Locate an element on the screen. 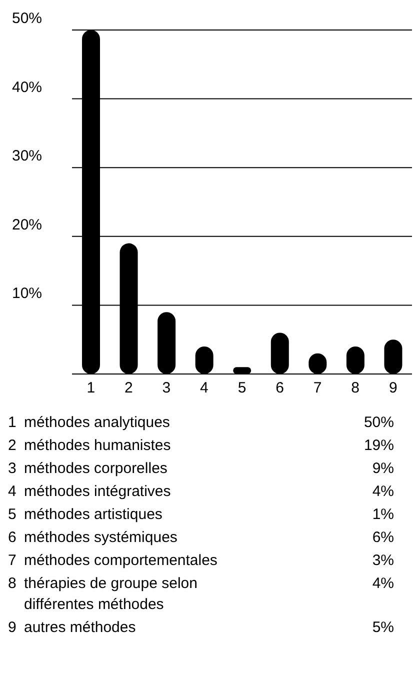 The width and height of the screenshot is (420, 681). category-label: 7 is located at coordinates (12, 560).